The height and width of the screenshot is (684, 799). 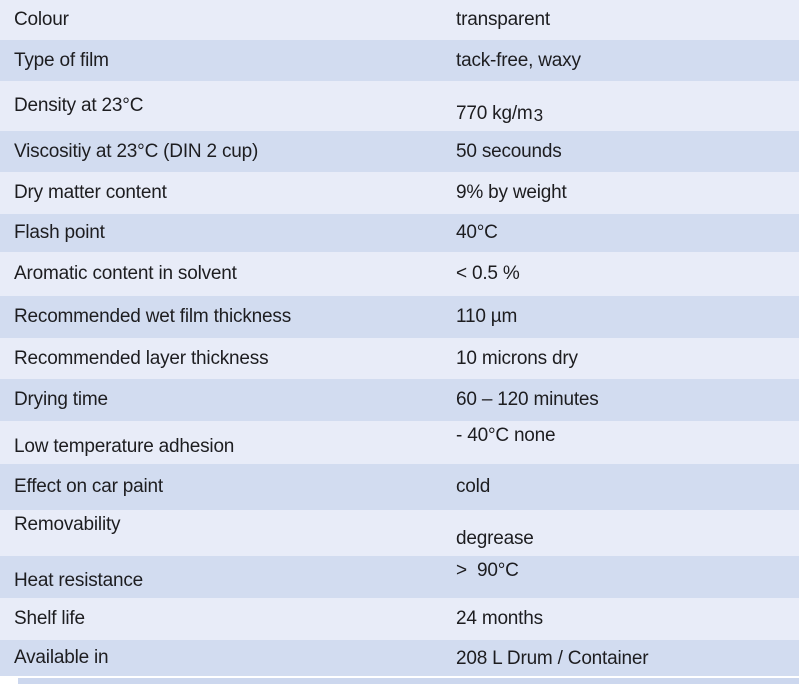 What do you see at coordinates (488, 274) in the screenshot?
I see `property-value: < 0.5 %` at bounding box center [488, 274].